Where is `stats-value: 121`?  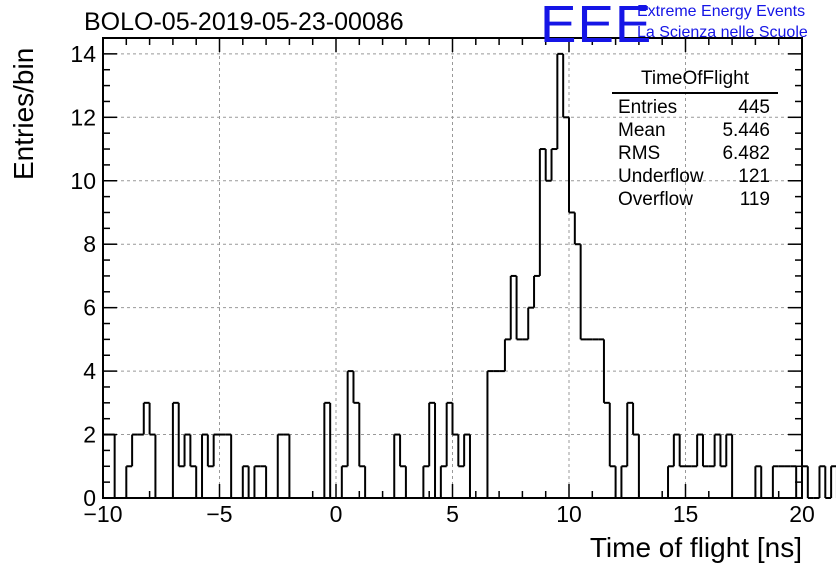 stats-value: 121 is located at coordinates (754, 176).